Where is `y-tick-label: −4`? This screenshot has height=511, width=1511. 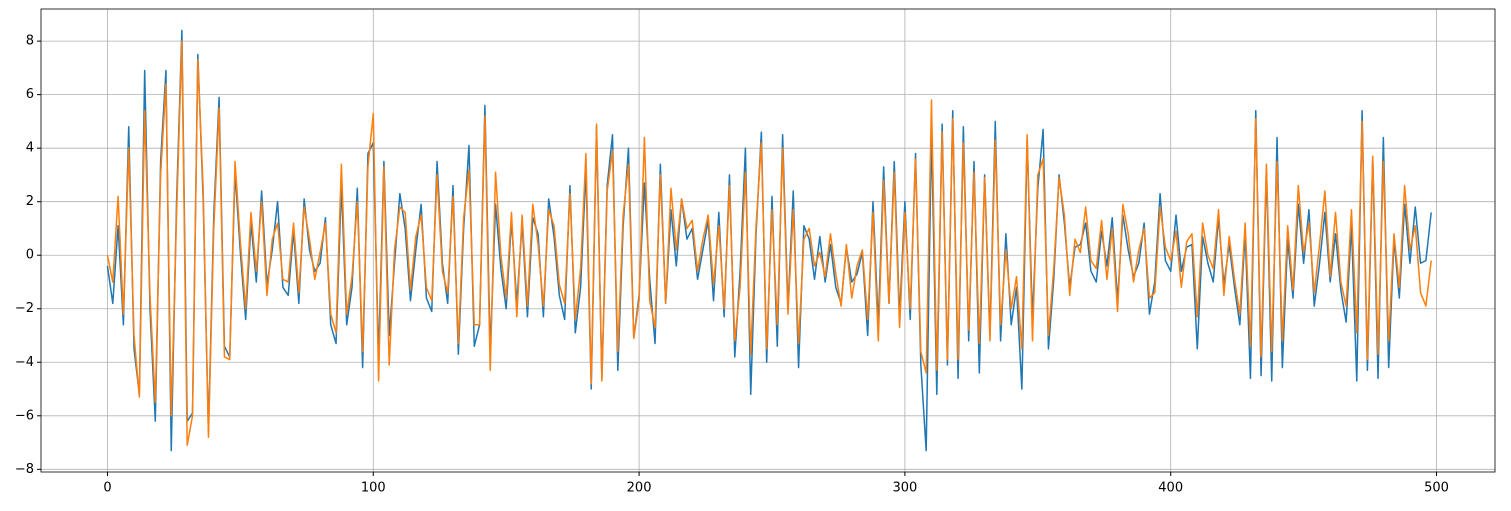
y-tick-label: −4 is located at coordinates (24, 362).